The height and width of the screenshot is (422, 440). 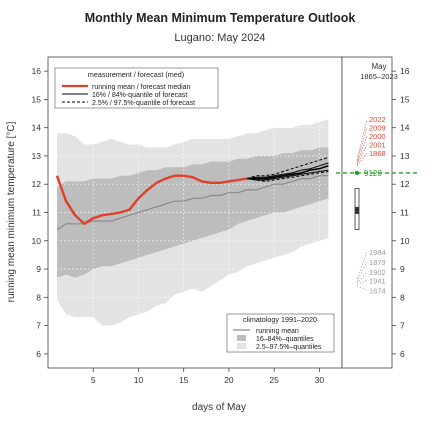 What do you see at coordinates (357, 173) in the screenshot?
I see `current-value-marker` at bounding box center [357, 173].